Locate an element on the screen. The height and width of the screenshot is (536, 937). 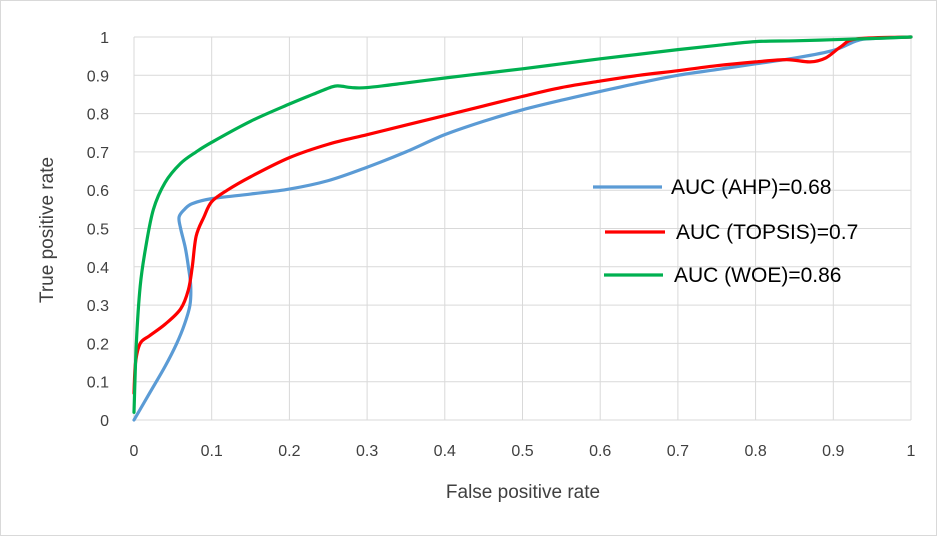
x-tick-label: 0.7 is located at coordinates (678, 451).